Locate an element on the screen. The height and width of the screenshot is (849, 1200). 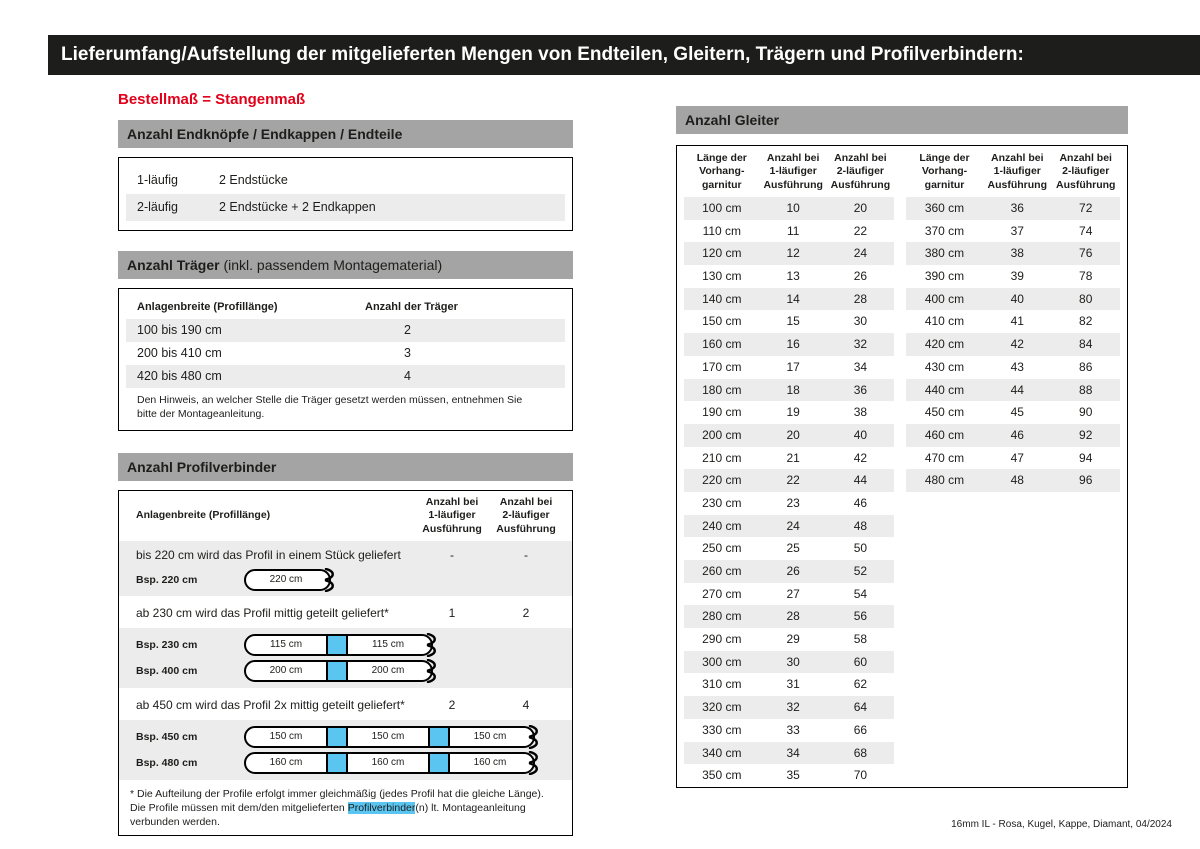
table-row: 330 cm 33 66 is located at coordinates (789, 730).